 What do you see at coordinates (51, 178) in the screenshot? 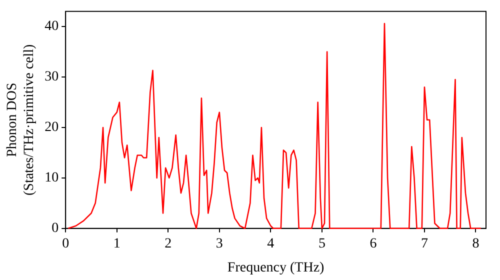
I see `y-tick-label: 10` at bounding box center [51, 178].